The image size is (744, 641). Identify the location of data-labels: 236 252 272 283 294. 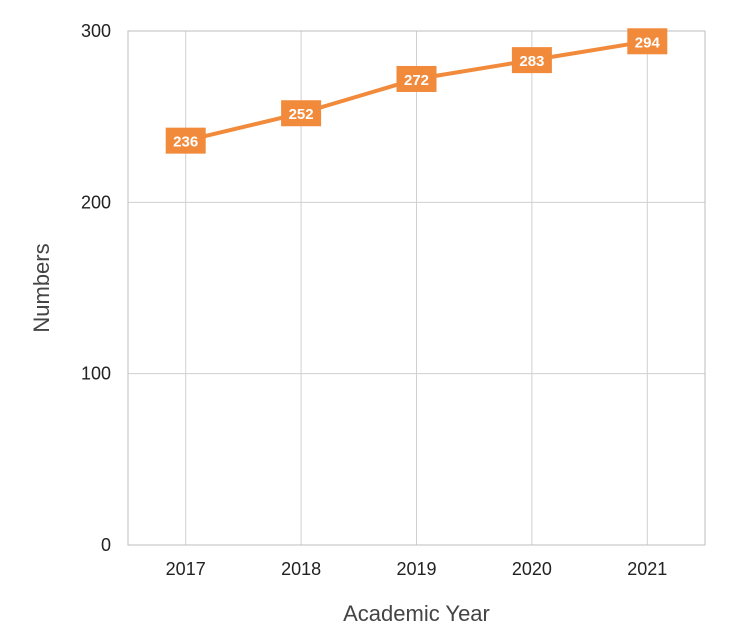
(416, 91).